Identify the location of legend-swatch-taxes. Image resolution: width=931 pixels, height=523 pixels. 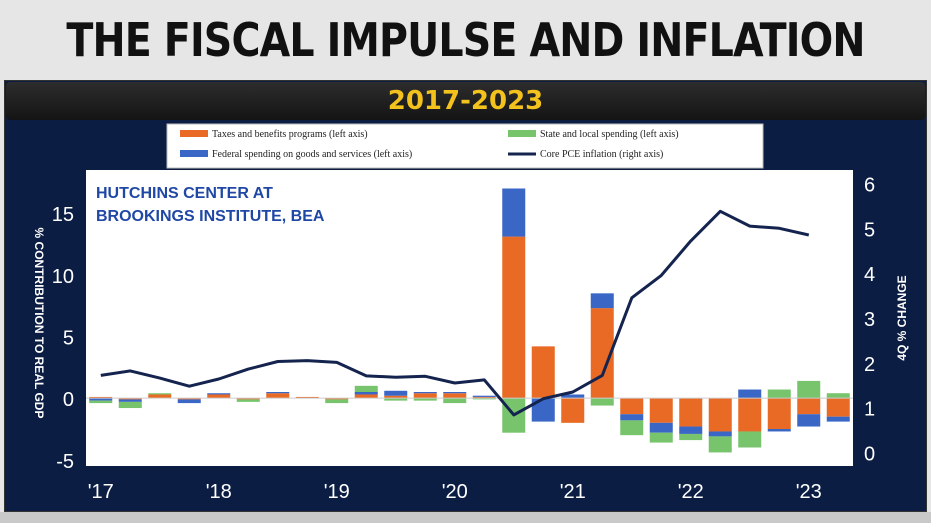
(194, 133).